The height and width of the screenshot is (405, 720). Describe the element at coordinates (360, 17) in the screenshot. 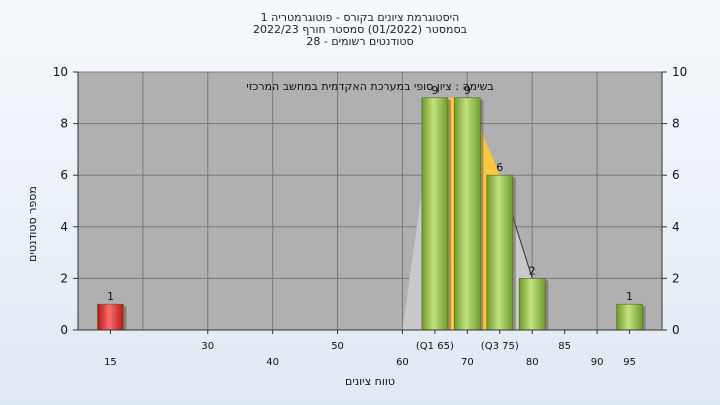

I see `chart-title-line-1: היסטוגרמת ציונים בקורס - פוטוגרמטריה 1` at that location.